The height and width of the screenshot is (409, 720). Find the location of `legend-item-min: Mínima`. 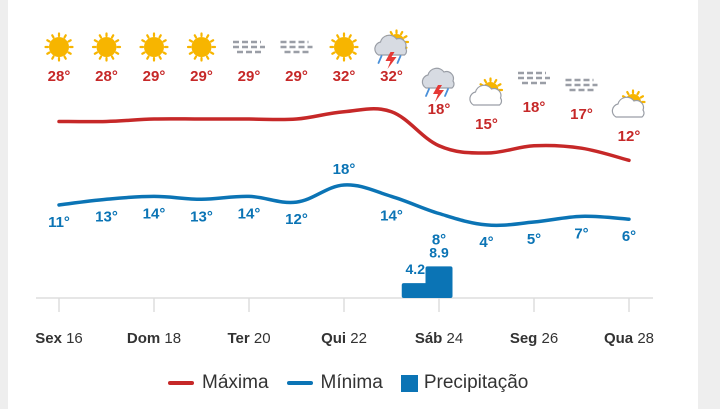

legend-item-min: Mínima is located at coordinates (334, 383).